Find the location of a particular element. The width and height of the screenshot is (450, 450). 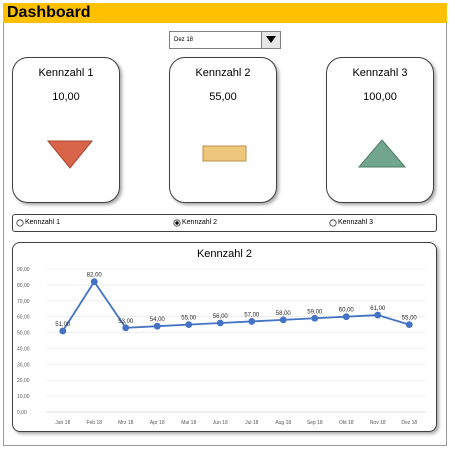

y-tick-label: 0,00 is located at coordinates (22, 413).